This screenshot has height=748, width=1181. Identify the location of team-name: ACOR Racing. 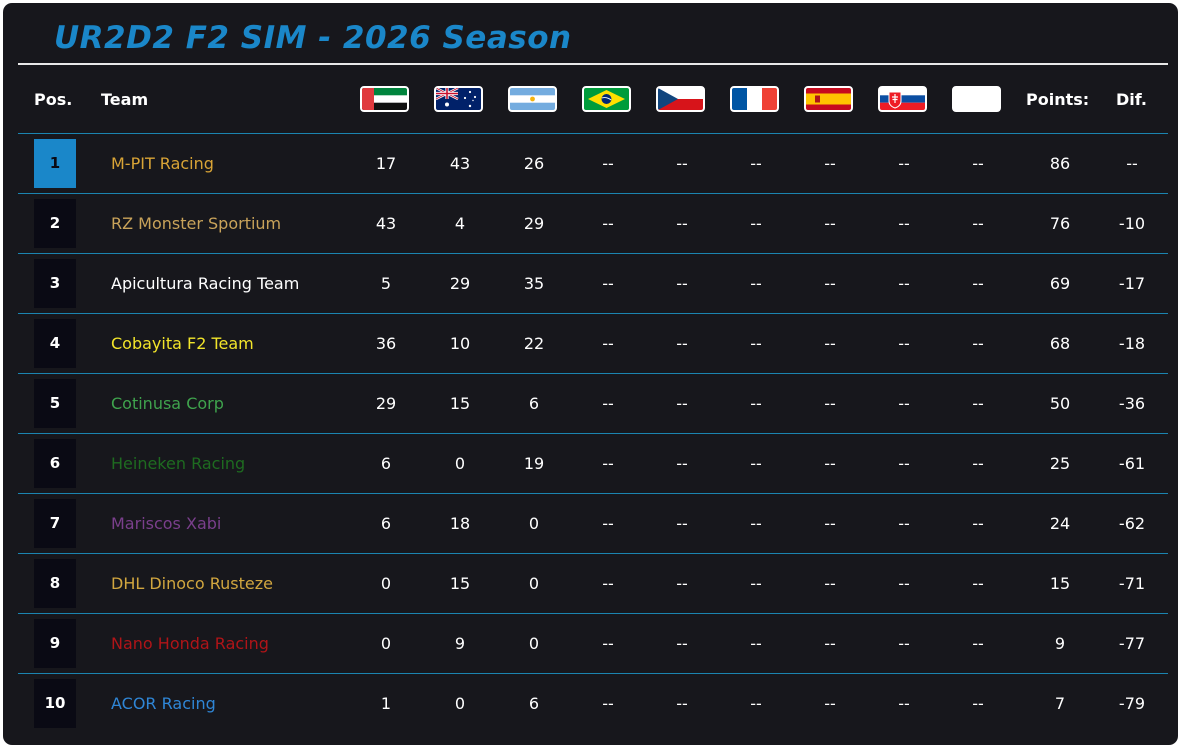
(163, 703).